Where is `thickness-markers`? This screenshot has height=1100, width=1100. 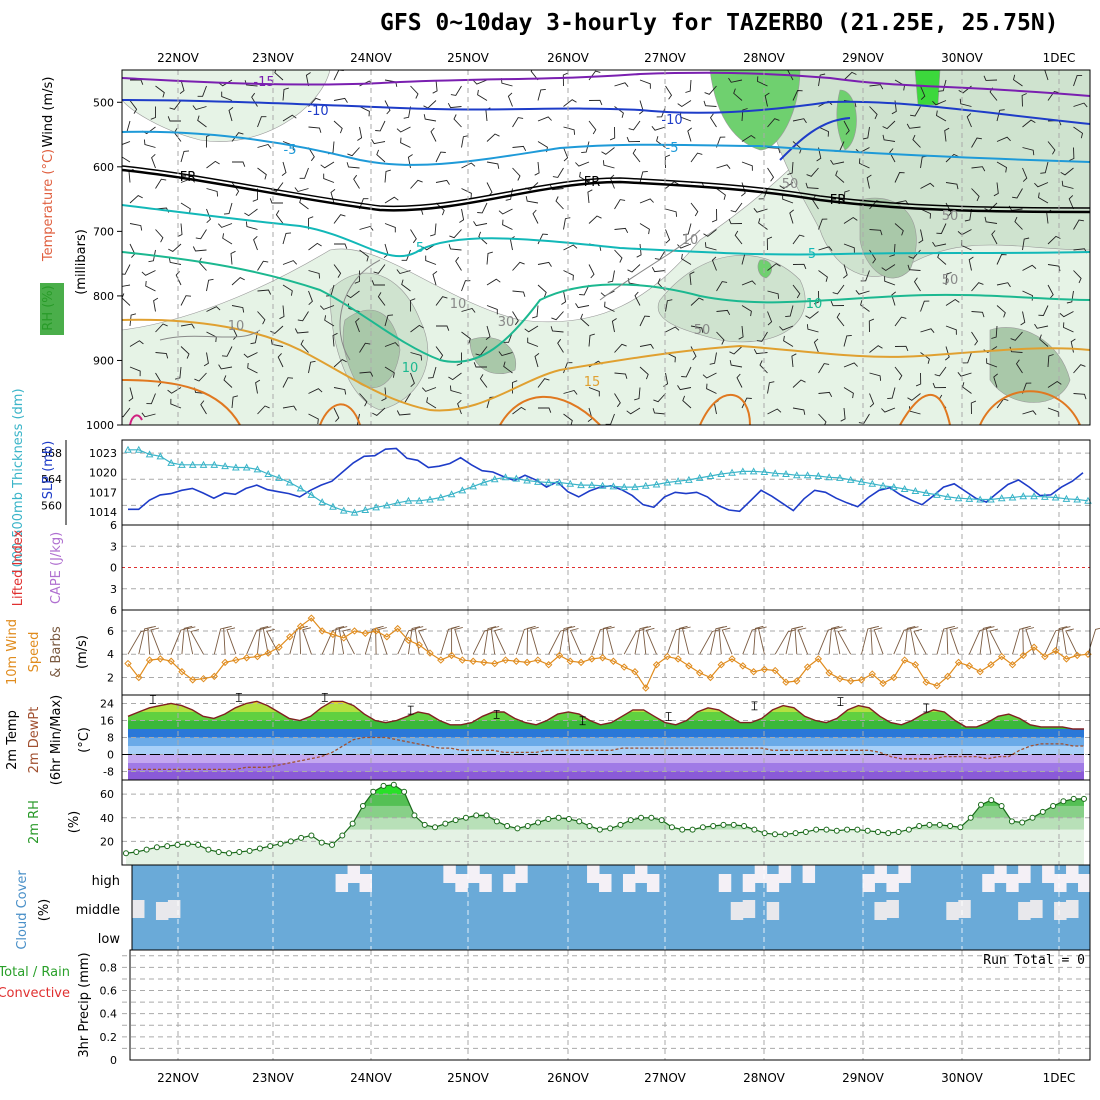 thickness-markers is located at coordinates (608, 480).